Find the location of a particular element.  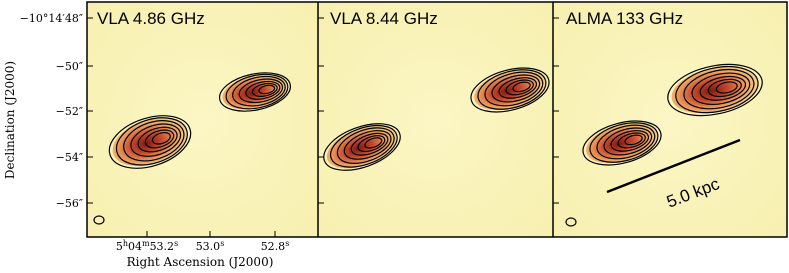

tick-part: m is located at coordinates (146, 243).